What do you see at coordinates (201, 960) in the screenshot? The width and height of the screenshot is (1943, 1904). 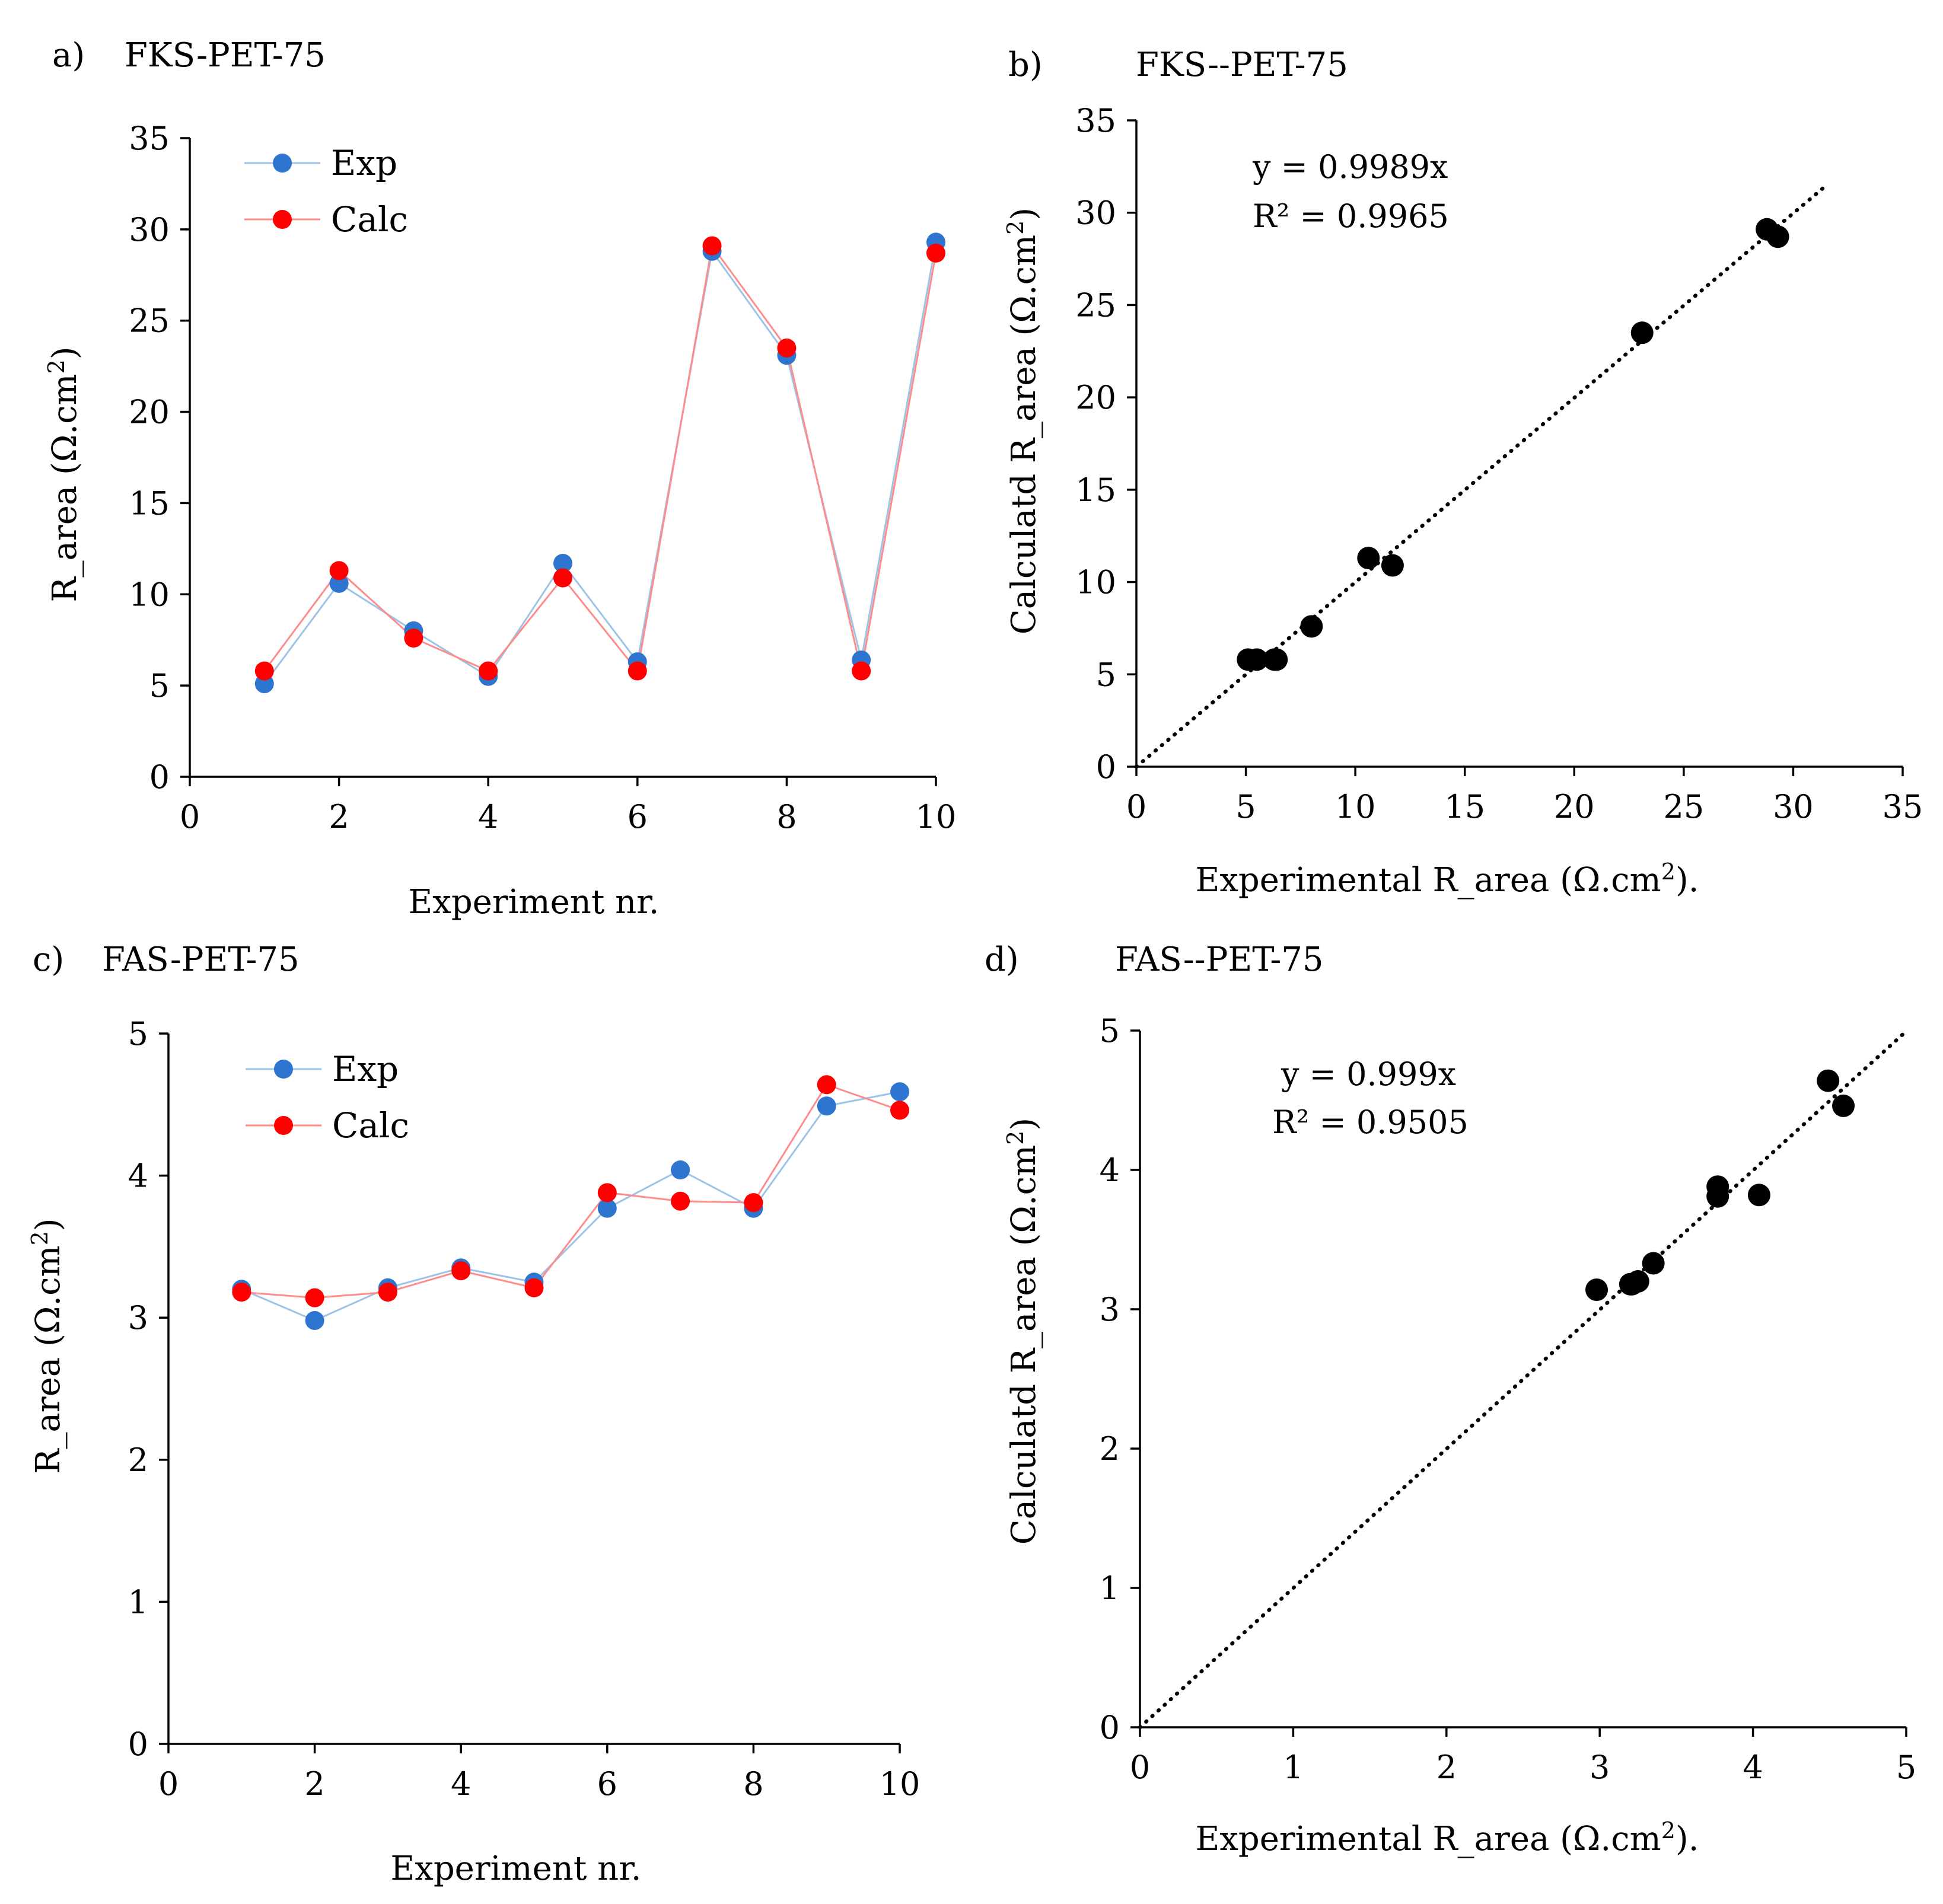 I see `panel-c-title: FAS-PET-75` at bounding box center [201, 960].